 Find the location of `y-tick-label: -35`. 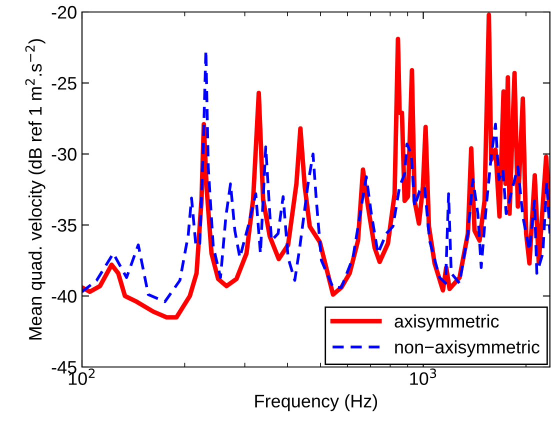

y-tick-label: -35 is located at coordinates (64, 225).